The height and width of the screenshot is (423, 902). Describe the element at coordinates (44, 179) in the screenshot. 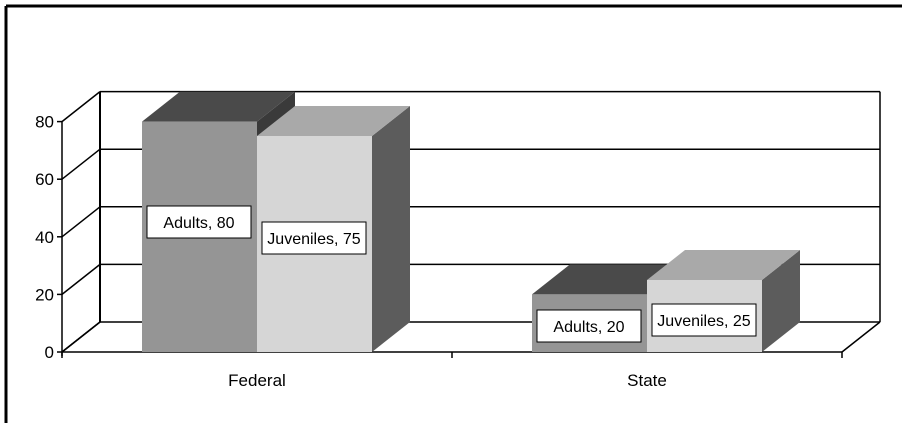

I see `y-tick-label: 60` at that location.